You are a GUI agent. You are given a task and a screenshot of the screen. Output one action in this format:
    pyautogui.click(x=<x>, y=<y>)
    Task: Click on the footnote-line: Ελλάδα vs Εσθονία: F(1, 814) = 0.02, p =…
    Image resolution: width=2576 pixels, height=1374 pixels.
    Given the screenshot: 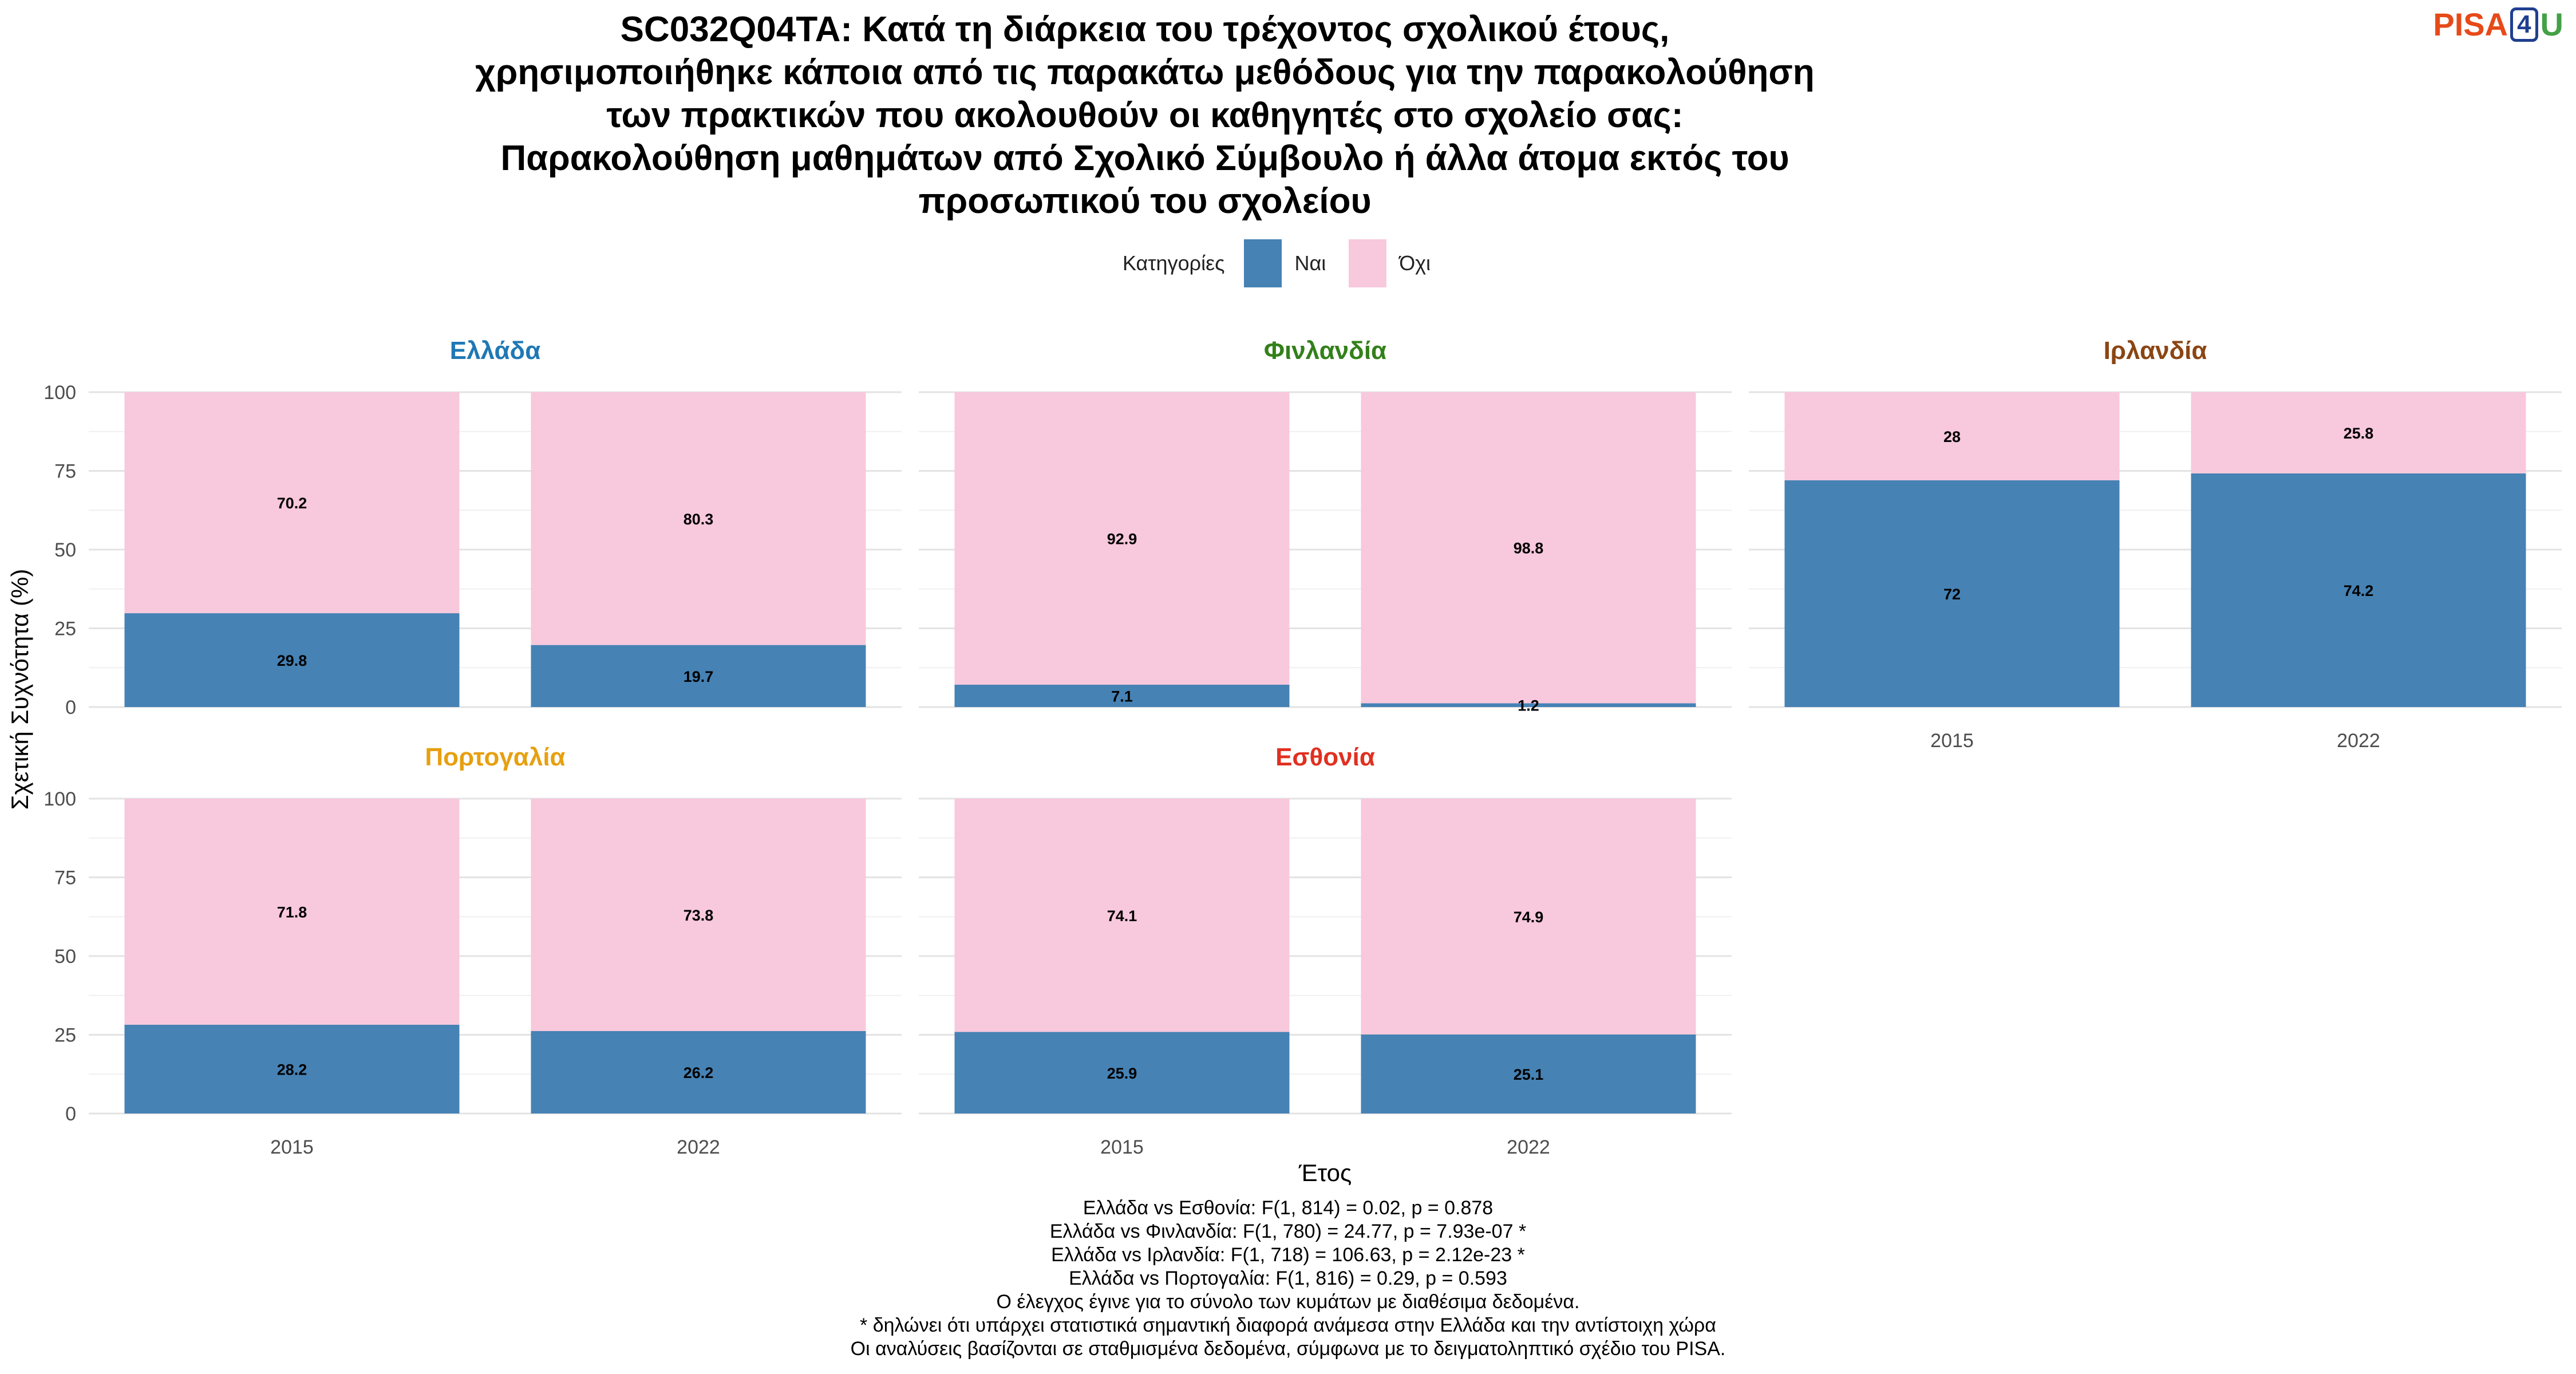 What is the action you would take?
    pyautogui.click(x=1288, y=1208)
    